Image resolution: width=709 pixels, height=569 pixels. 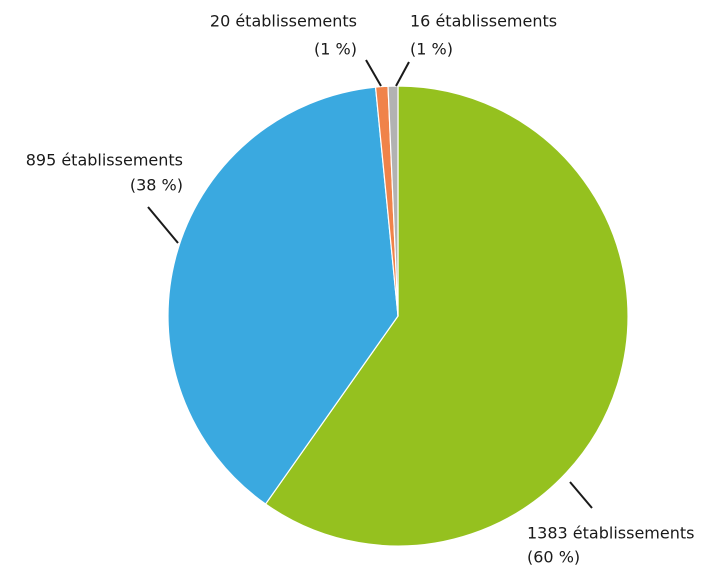 I want to click on pie-slice, so click(x=393, y=201).